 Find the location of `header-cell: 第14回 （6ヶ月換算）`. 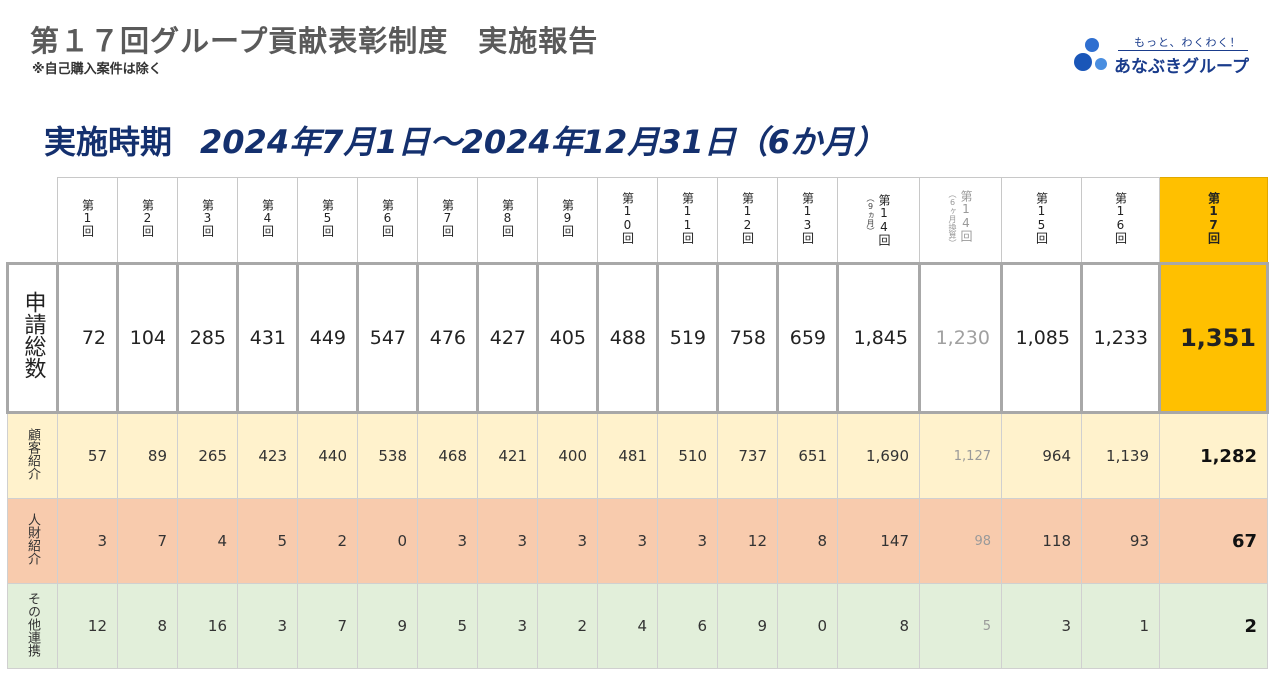

header-cell: 第14回 （6ヶ月換算） is located at coordinates (960, 220).